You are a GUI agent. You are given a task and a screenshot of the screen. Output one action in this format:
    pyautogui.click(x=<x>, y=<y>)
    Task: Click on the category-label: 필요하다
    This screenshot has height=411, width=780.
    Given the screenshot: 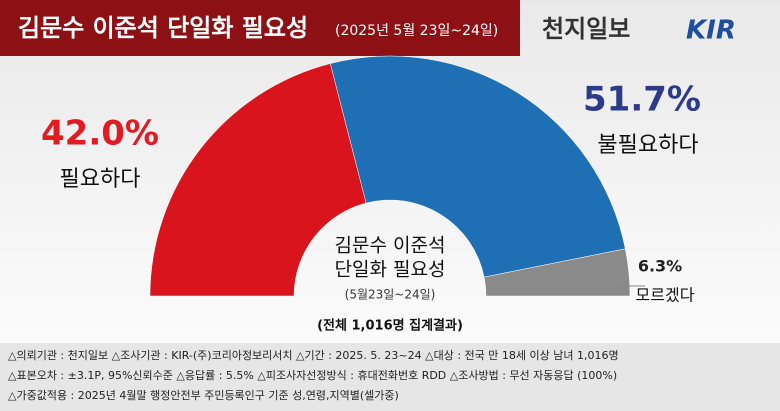 What is the action you would take?
    pyautogui.click(x=100, y=179)
    